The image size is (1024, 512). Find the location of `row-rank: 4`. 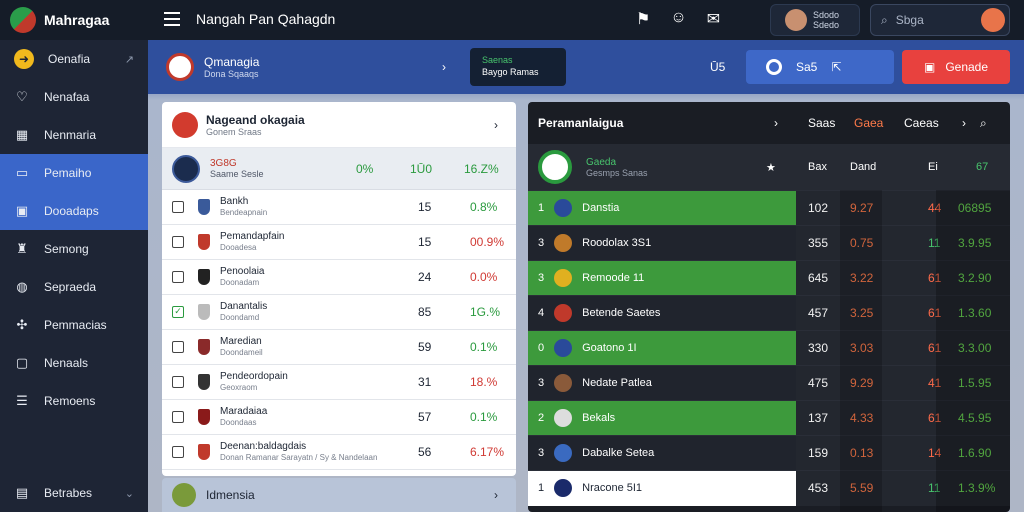

row-rank: 4 is located at coordinates (541, 313).